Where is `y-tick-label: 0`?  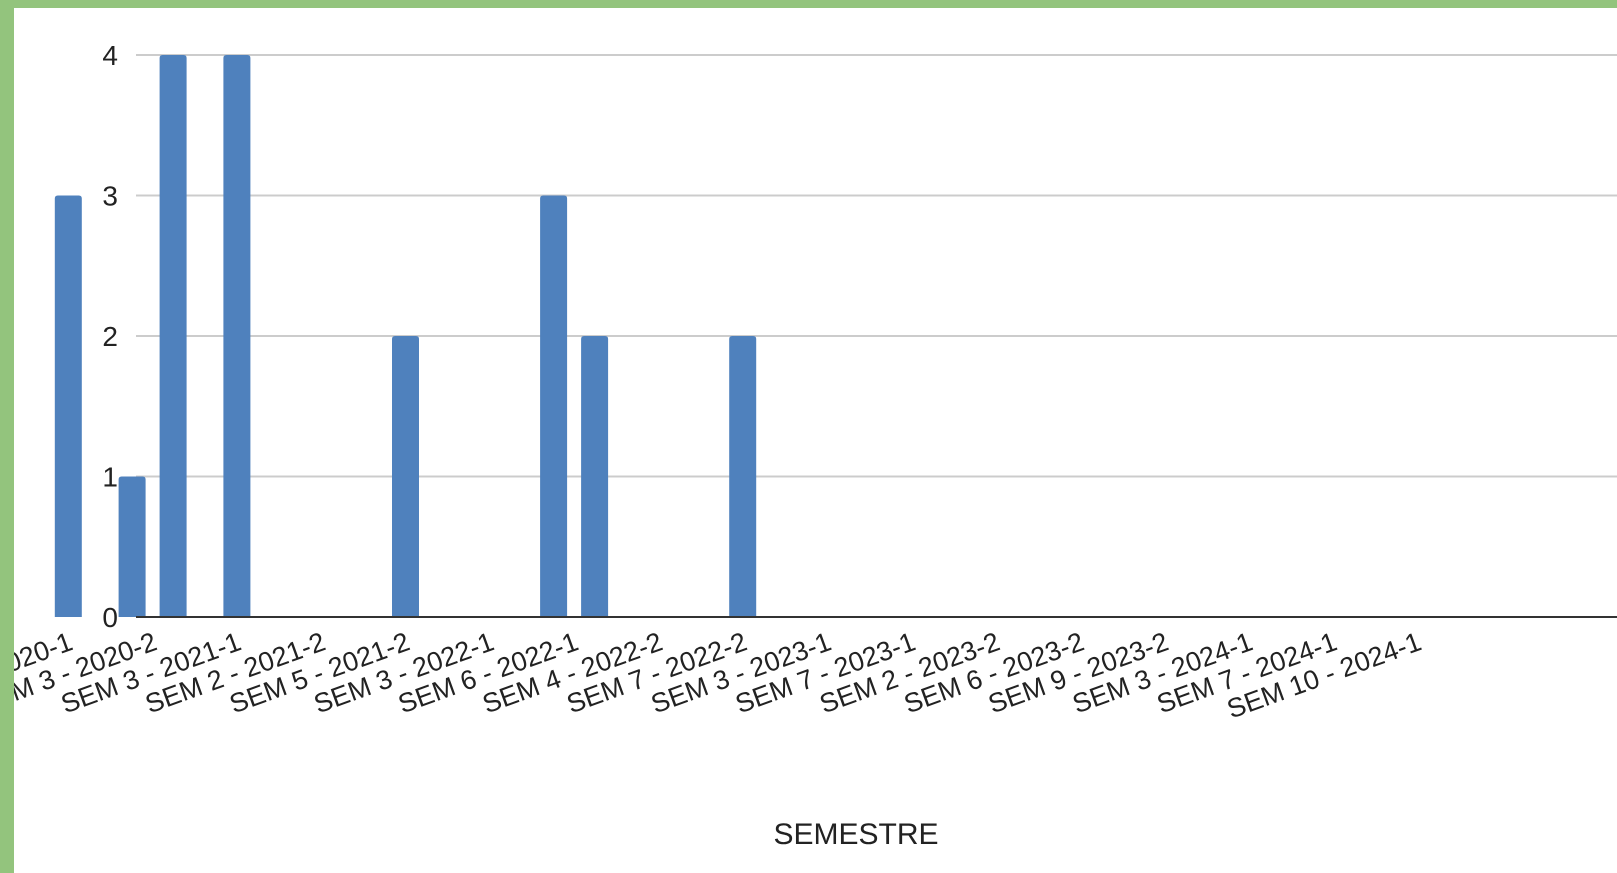 y-tick-label: 0 is located at coordinates (110, 617).